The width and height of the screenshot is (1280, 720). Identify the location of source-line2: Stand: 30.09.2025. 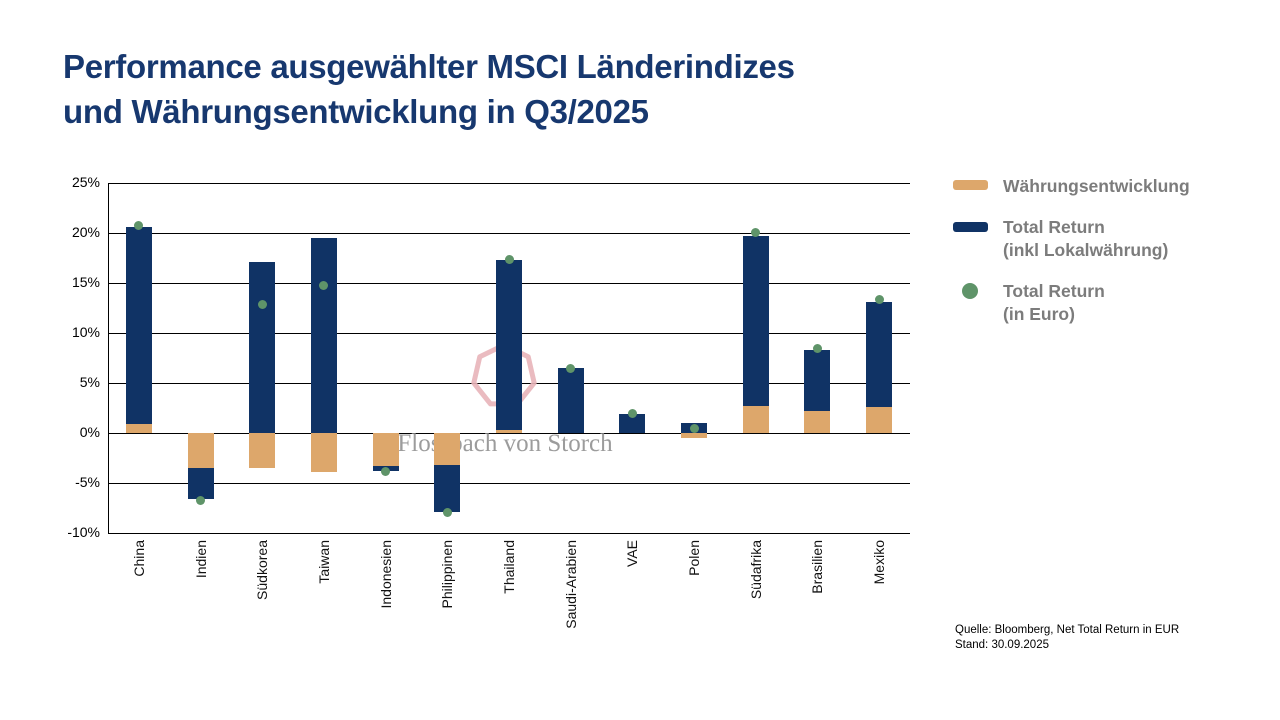
(1002, 645).